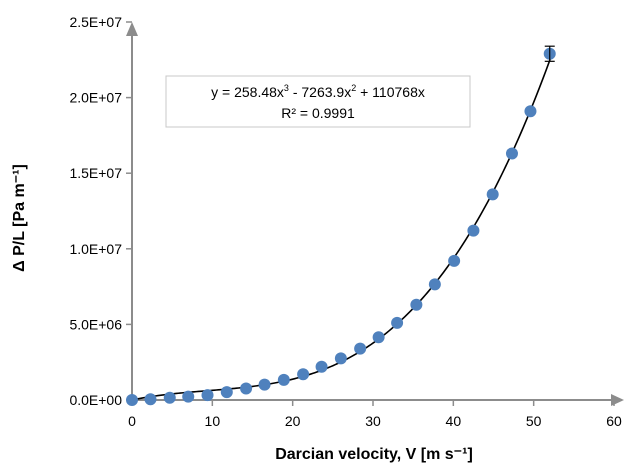 The height and width of the screenshot is (467, 628). I want to click on y-tick-label: 1.5E+07, so click(95, 173).